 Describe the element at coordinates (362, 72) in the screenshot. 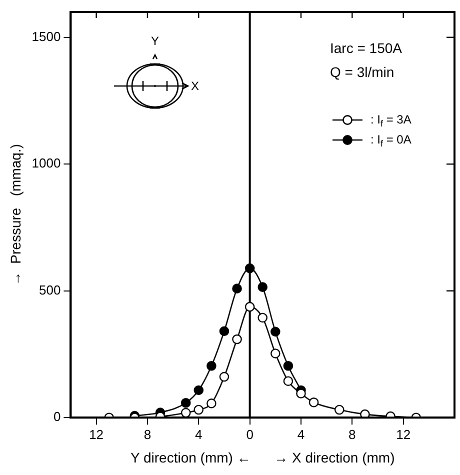

I see `annotation: Q = 3l/min` at that location.